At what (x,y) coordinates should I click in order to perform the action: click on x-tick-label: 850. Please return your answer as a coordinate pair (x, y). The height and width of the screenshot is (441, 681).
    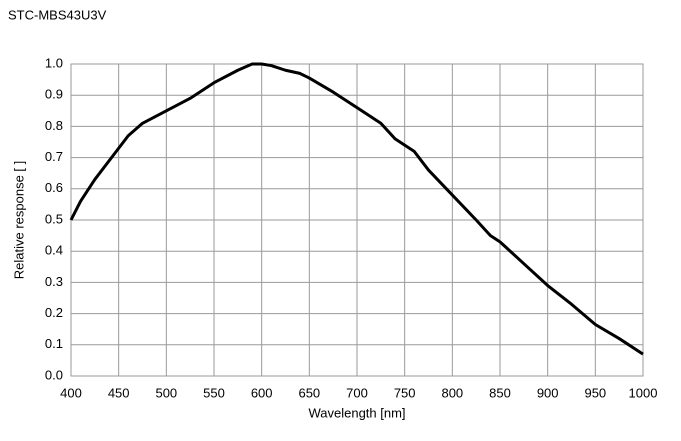
    Looking at the image, I should click on (500, 392).